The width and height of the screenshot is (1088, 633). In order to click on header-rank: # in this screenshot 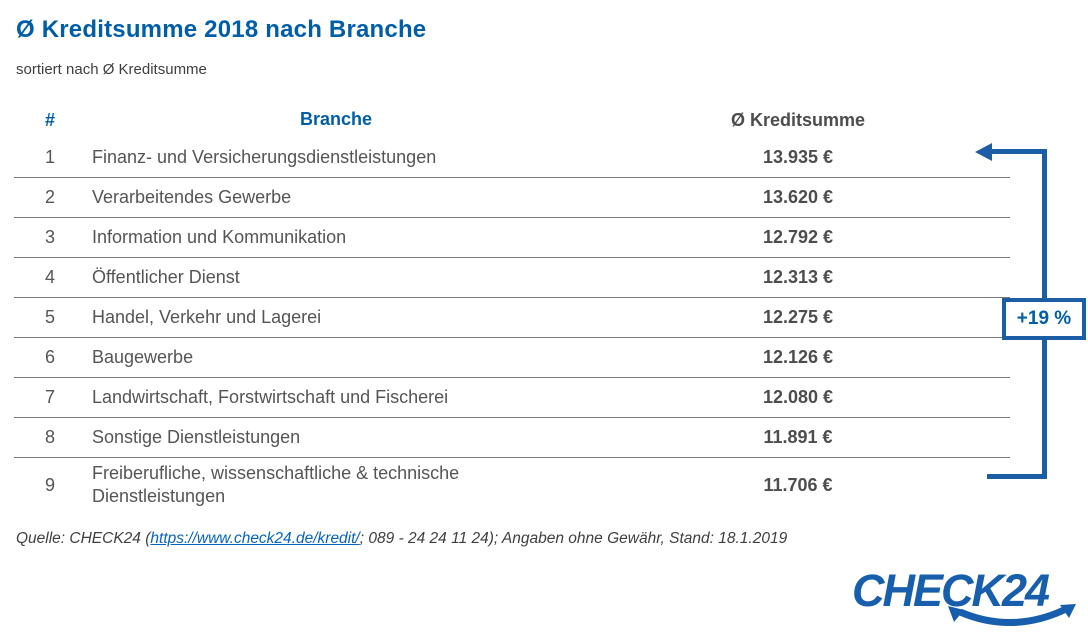, I will do `click(49, 119)`.